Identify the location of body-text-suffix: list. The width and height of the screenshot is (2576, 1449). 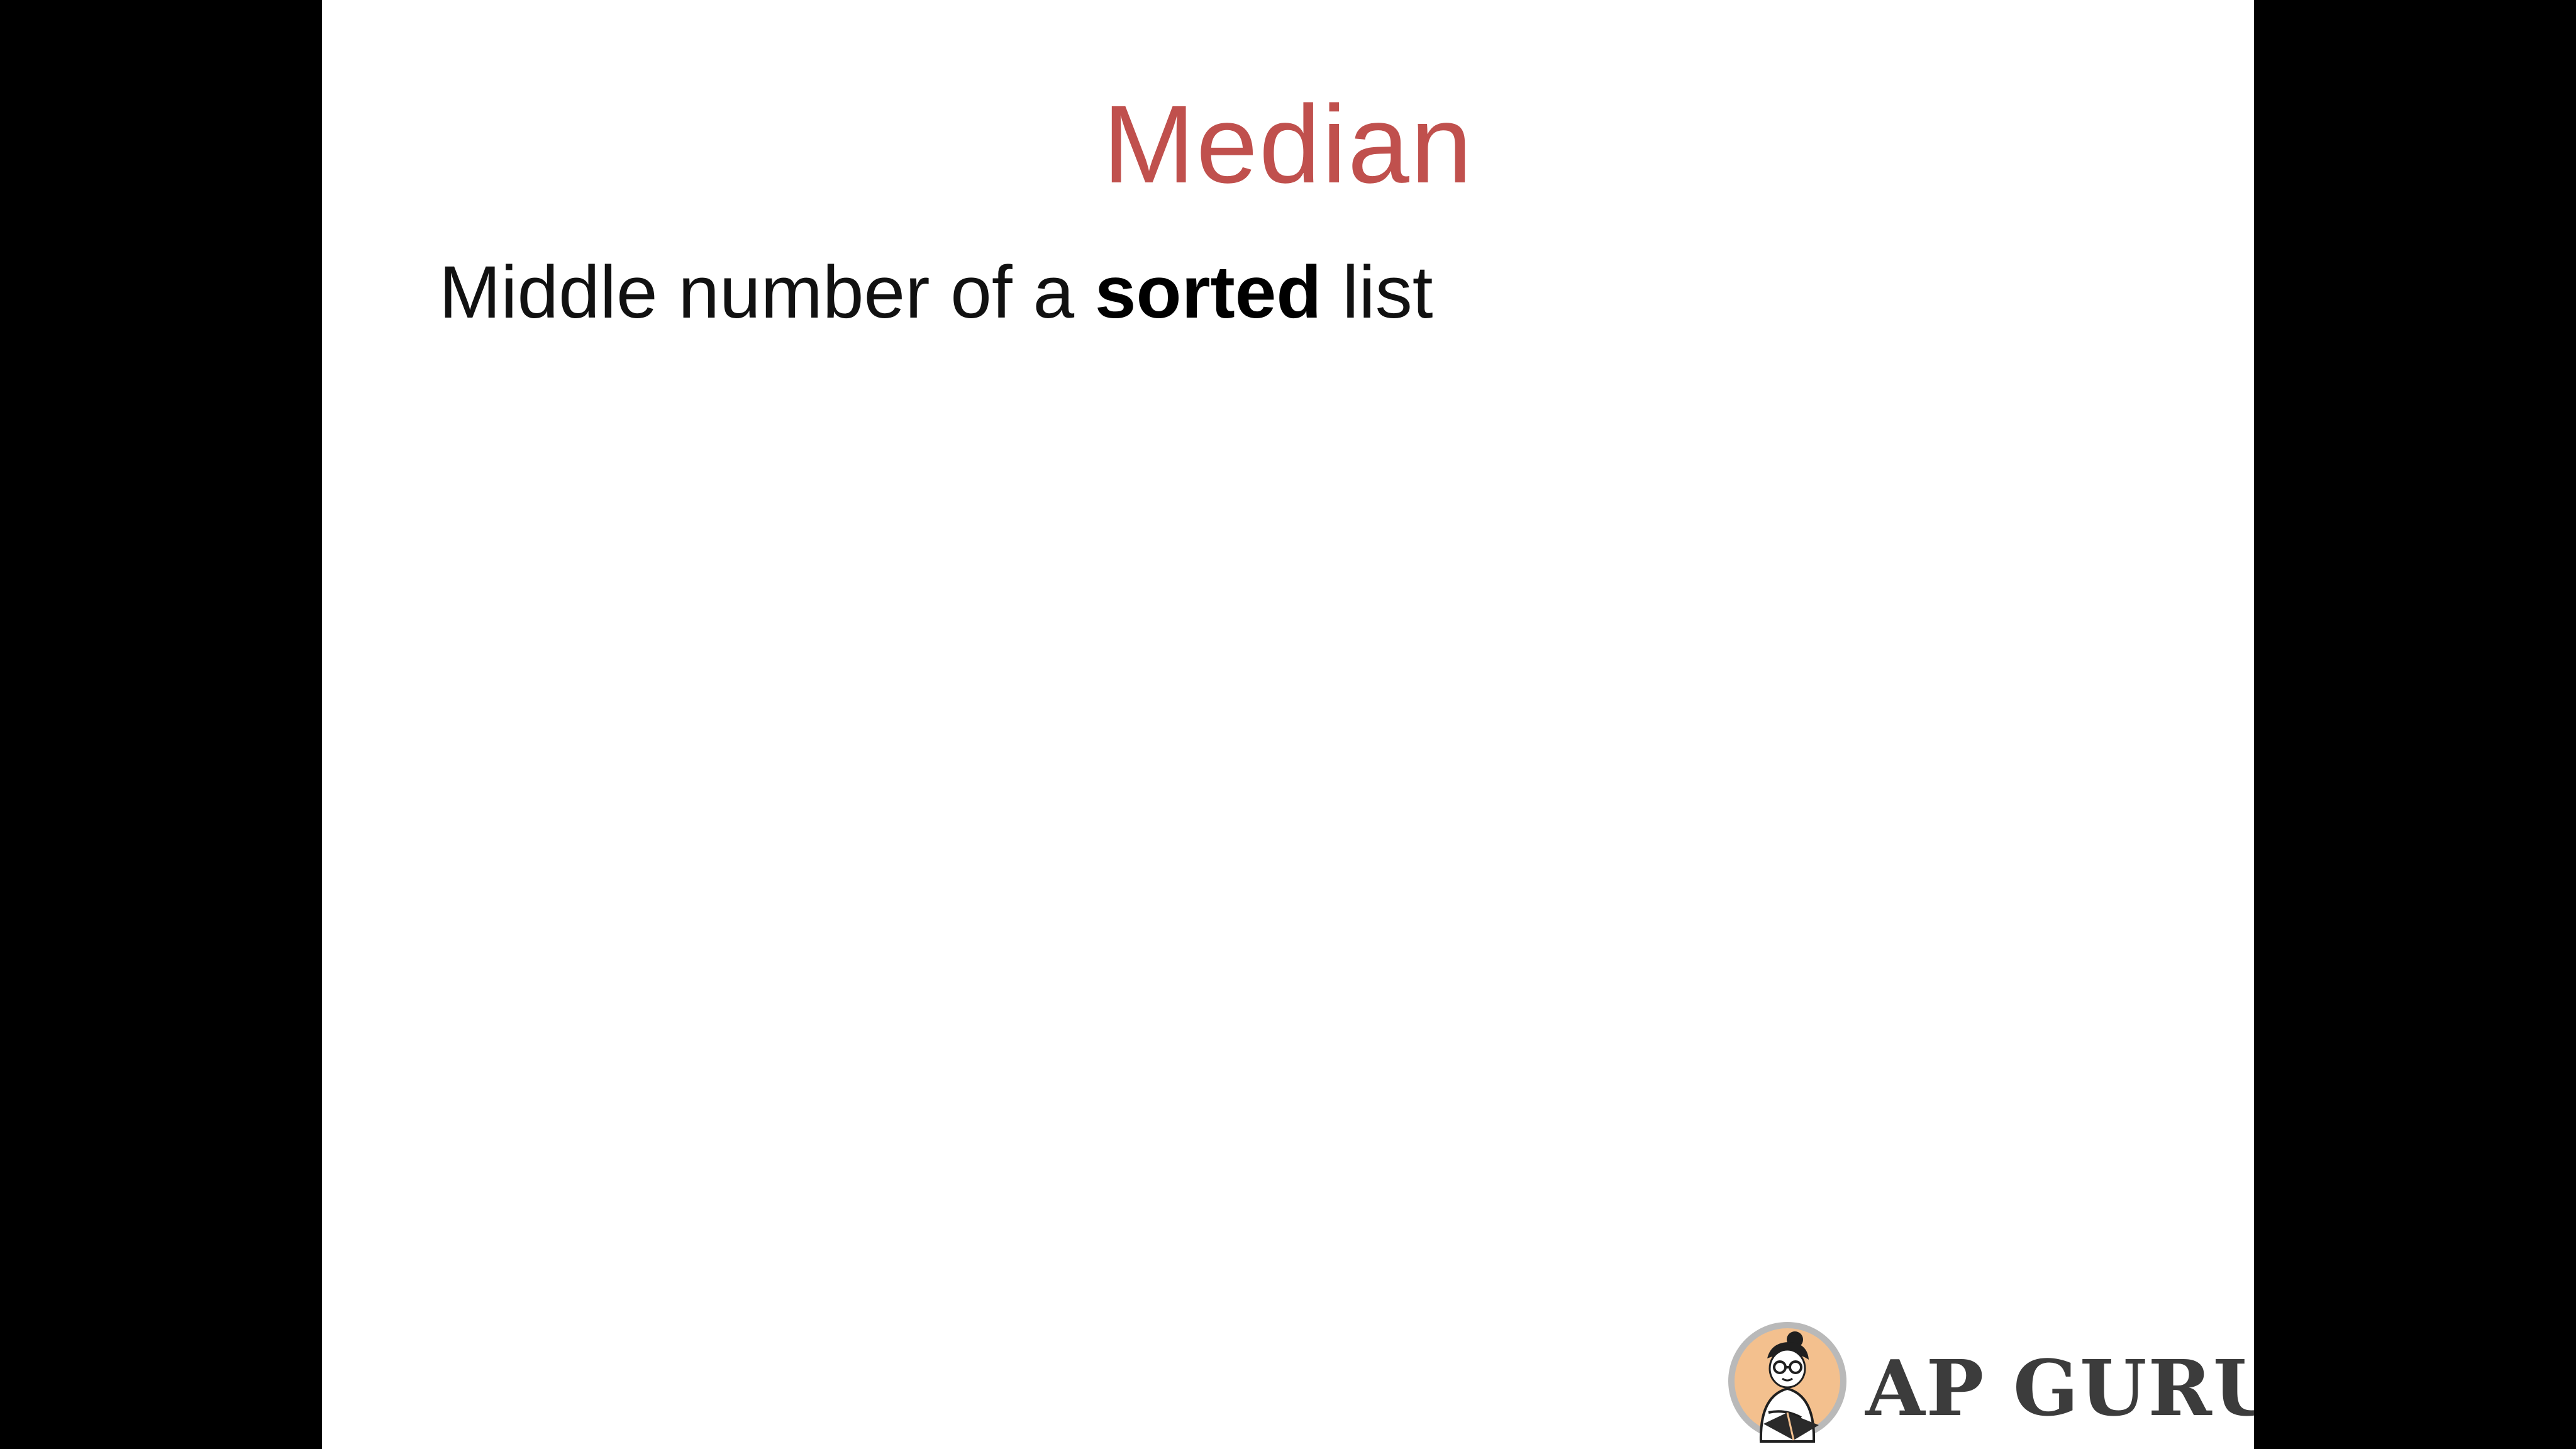
(1377, 292).